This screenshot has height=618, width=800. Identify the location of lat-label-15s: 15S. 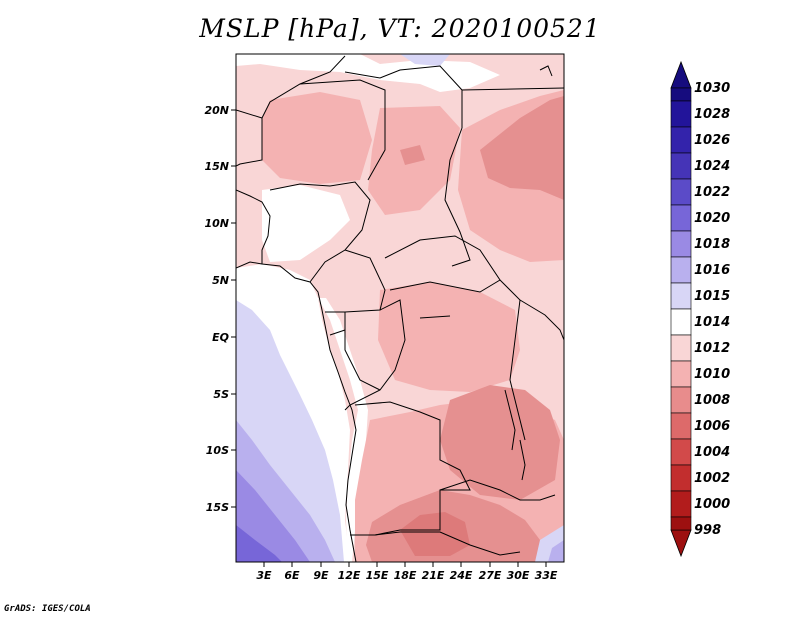
(217, 507).